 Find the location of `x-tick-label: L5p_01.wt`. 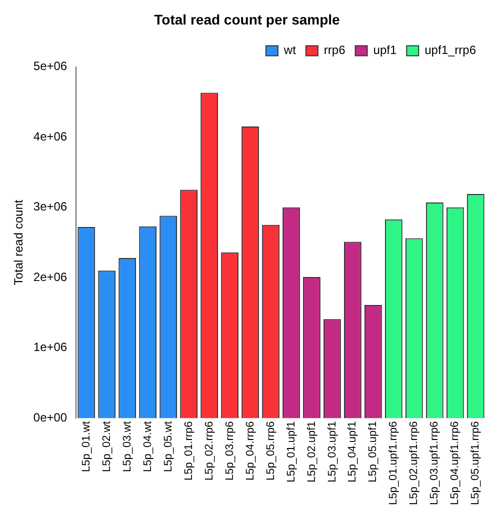

x-tick-label: L5p_01.wt is located at coordinates (86, 446).